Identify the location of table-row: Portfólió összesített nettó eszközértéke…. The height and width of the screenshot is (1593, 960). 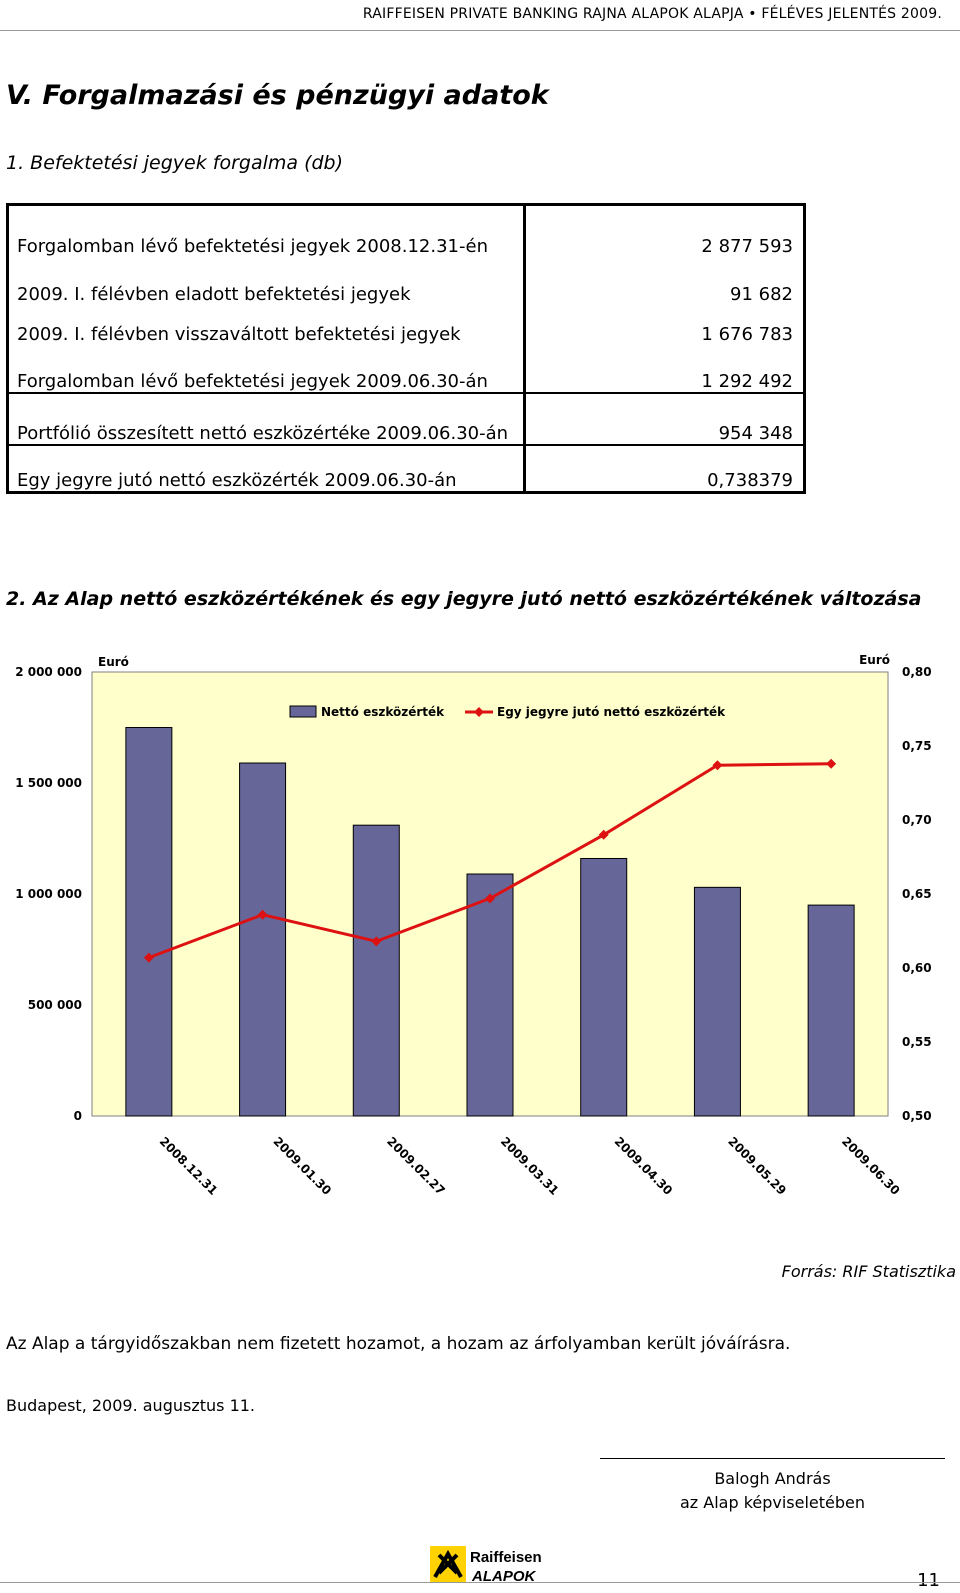
(406, 418).